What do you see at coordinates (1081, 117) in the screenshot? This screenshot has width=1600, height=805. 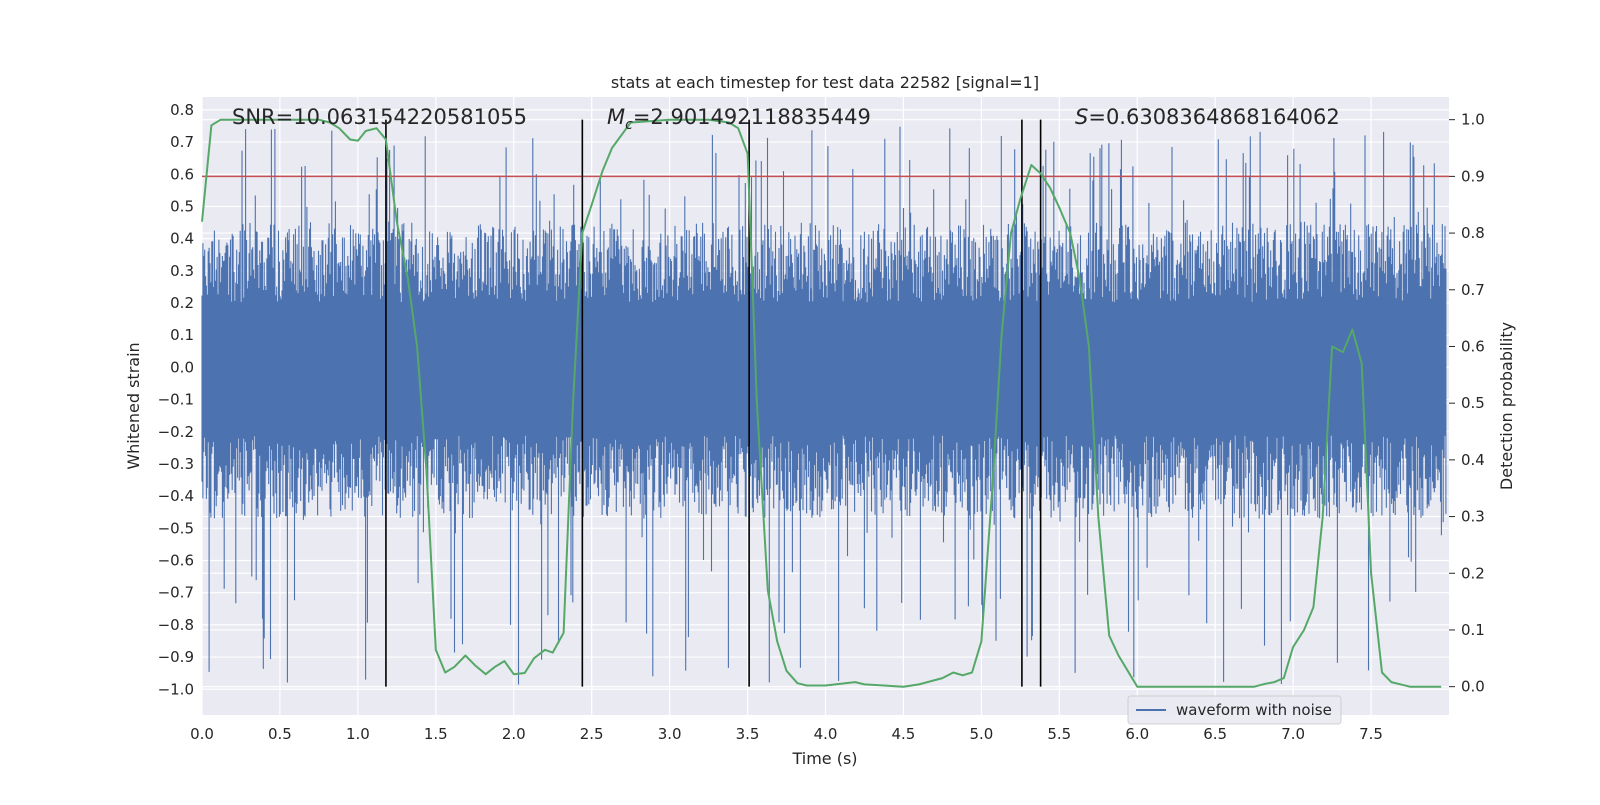 I see `s-symbol: S` at bounding box center [1081, 117].